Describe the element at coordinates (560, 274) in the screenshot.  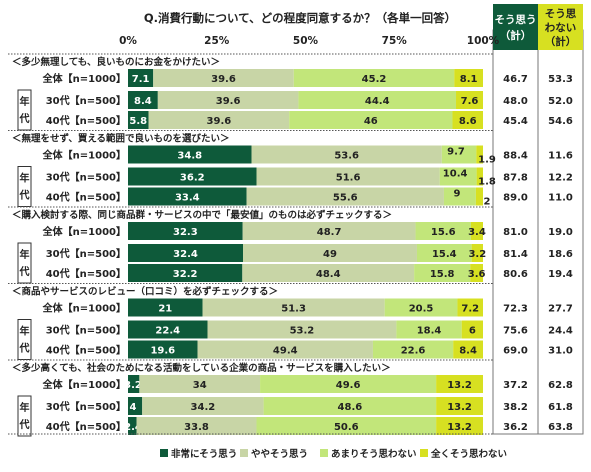
I see `disagree-total-value: 19.4` at that location.